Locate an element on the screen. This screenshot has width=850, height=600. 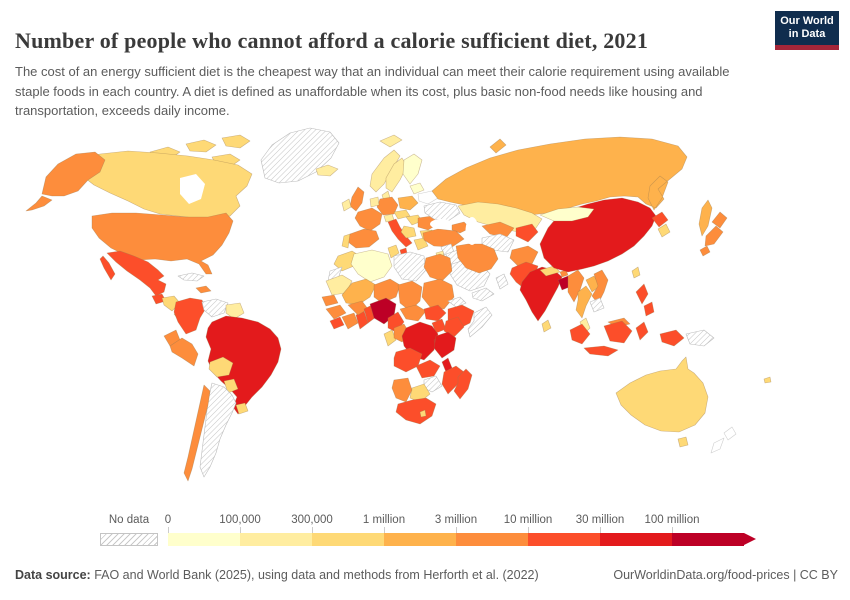
country-lesotho is located at coordinates (423, 413).